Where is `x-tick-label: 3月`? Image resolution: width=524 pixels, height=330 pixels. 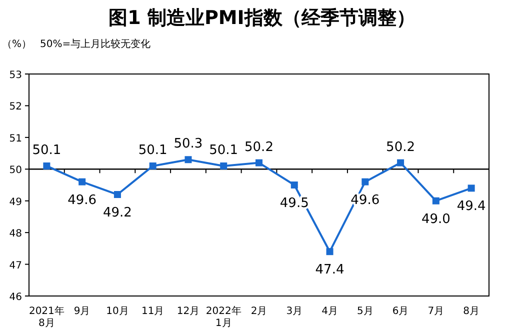
x-tick-label: 3月 is located at coordinates (294, 311).